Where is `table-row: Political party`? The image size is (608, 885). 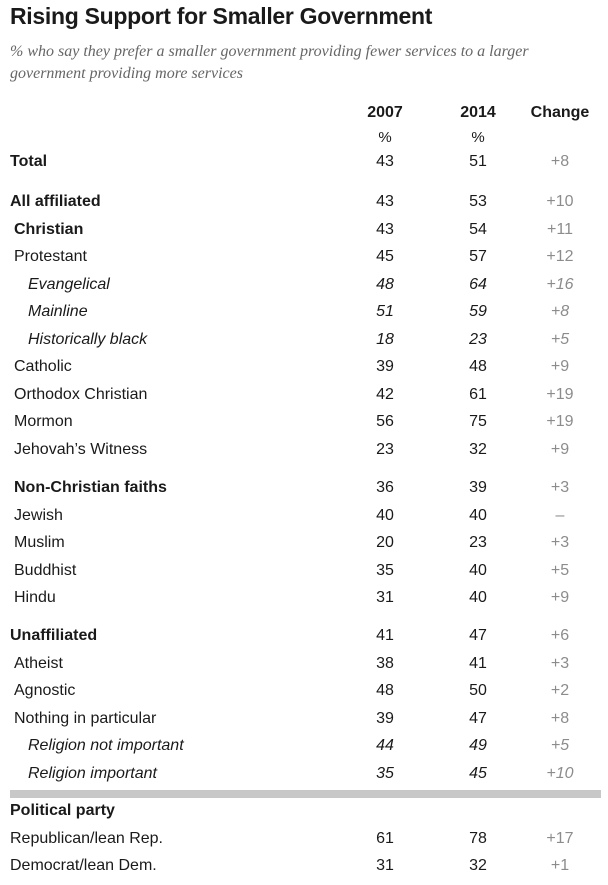
table-row: Political party is located at coordinates (304, 814).